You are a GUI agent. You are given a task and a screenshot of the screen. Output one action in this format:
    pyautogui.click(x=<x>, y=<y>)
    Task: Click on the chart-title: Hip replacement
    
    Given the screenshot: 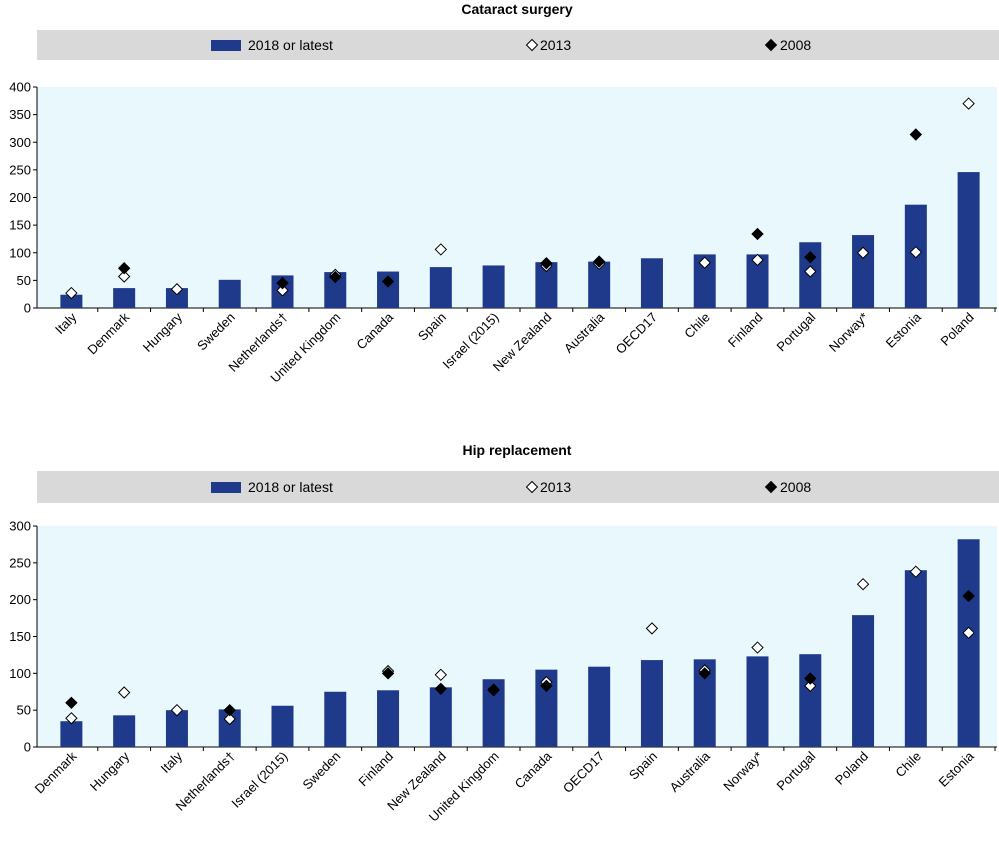 What is the action you would take?
    pyautogui.click(x=517, y=450)
    